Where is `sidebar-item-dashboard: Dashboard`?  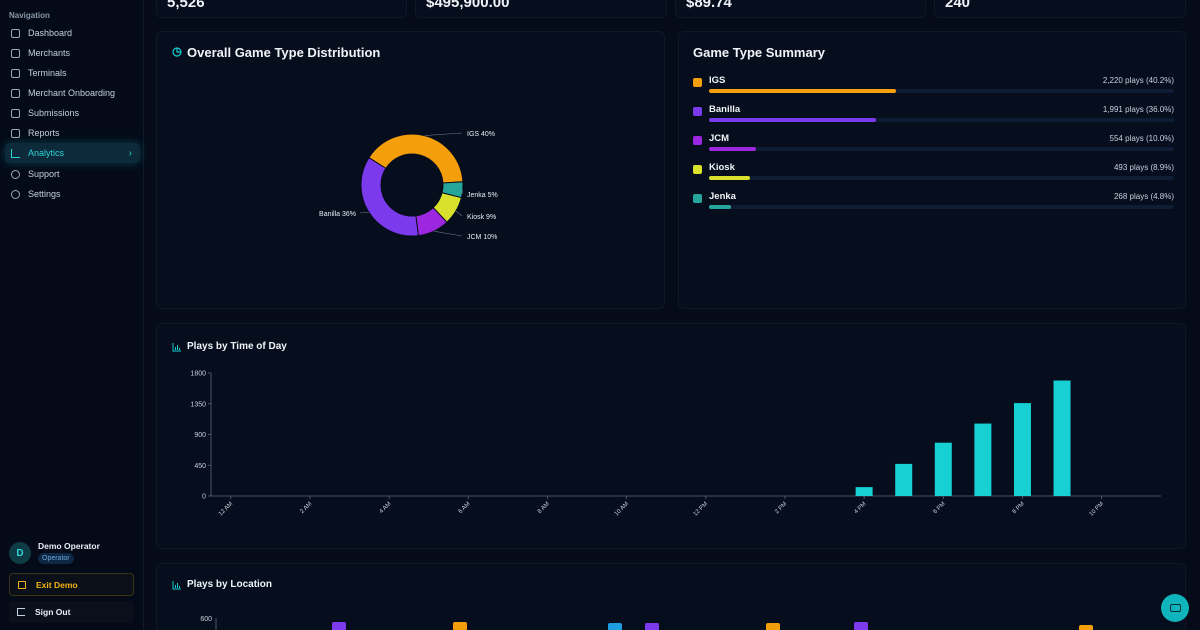 sidebar-item-dashboard: Dashboard is located at coordinates (72, 33).